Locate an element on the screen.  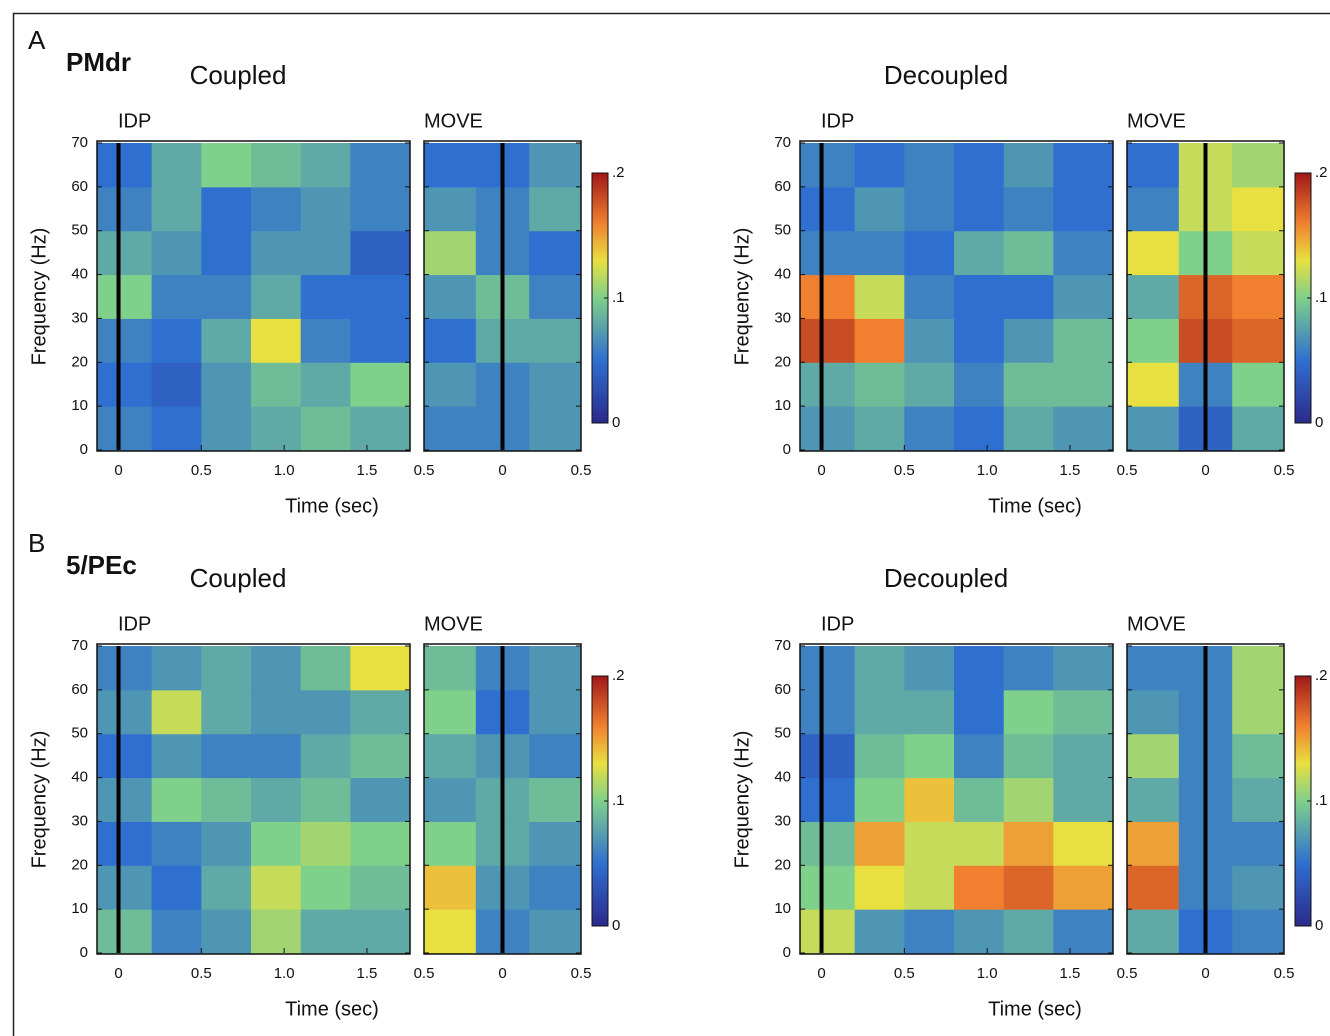
subplot-label: IDP is located at coordinates (837, 121).